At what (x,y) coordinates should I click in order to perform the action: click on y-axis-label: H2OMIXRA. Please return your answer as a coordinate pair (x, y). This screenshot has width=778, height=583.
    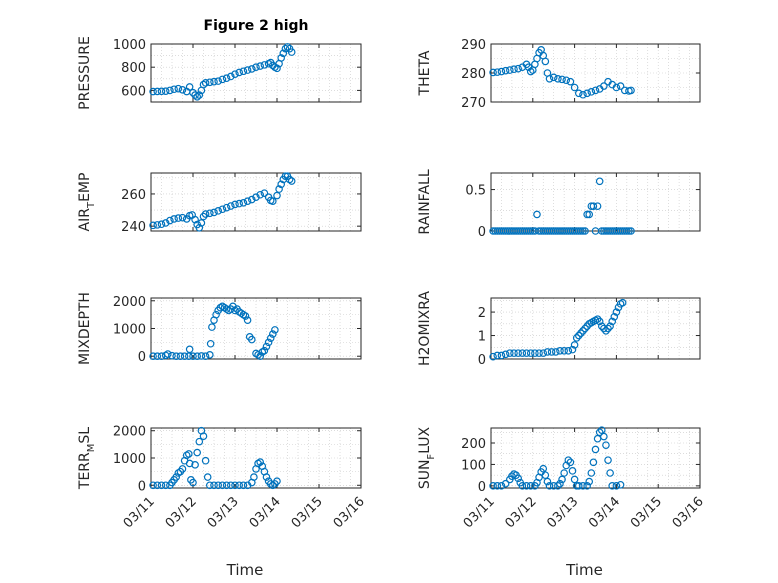
    Looking at the image, I should click on (425, 328).